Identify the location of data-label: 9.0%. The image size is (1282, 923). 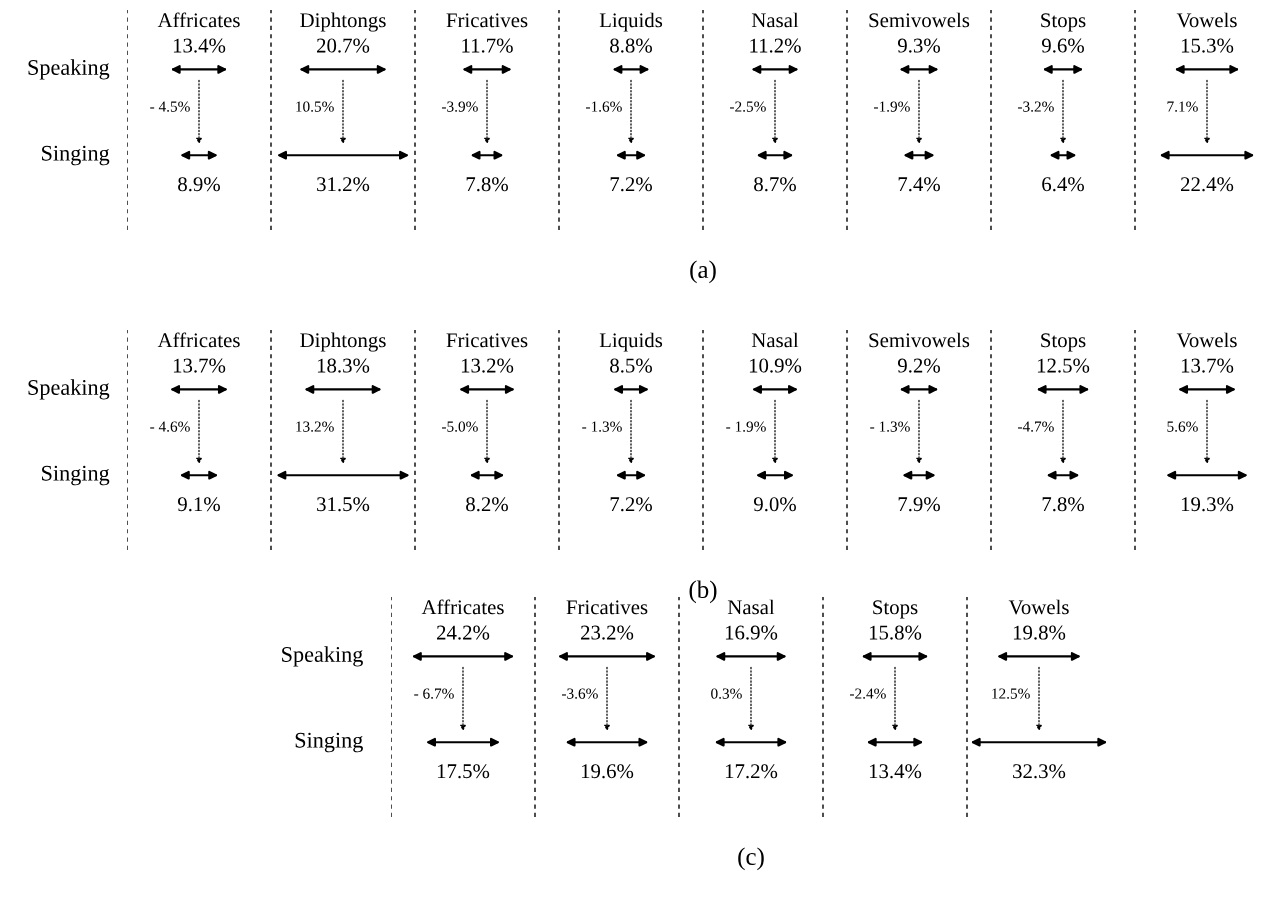
(774, 504).